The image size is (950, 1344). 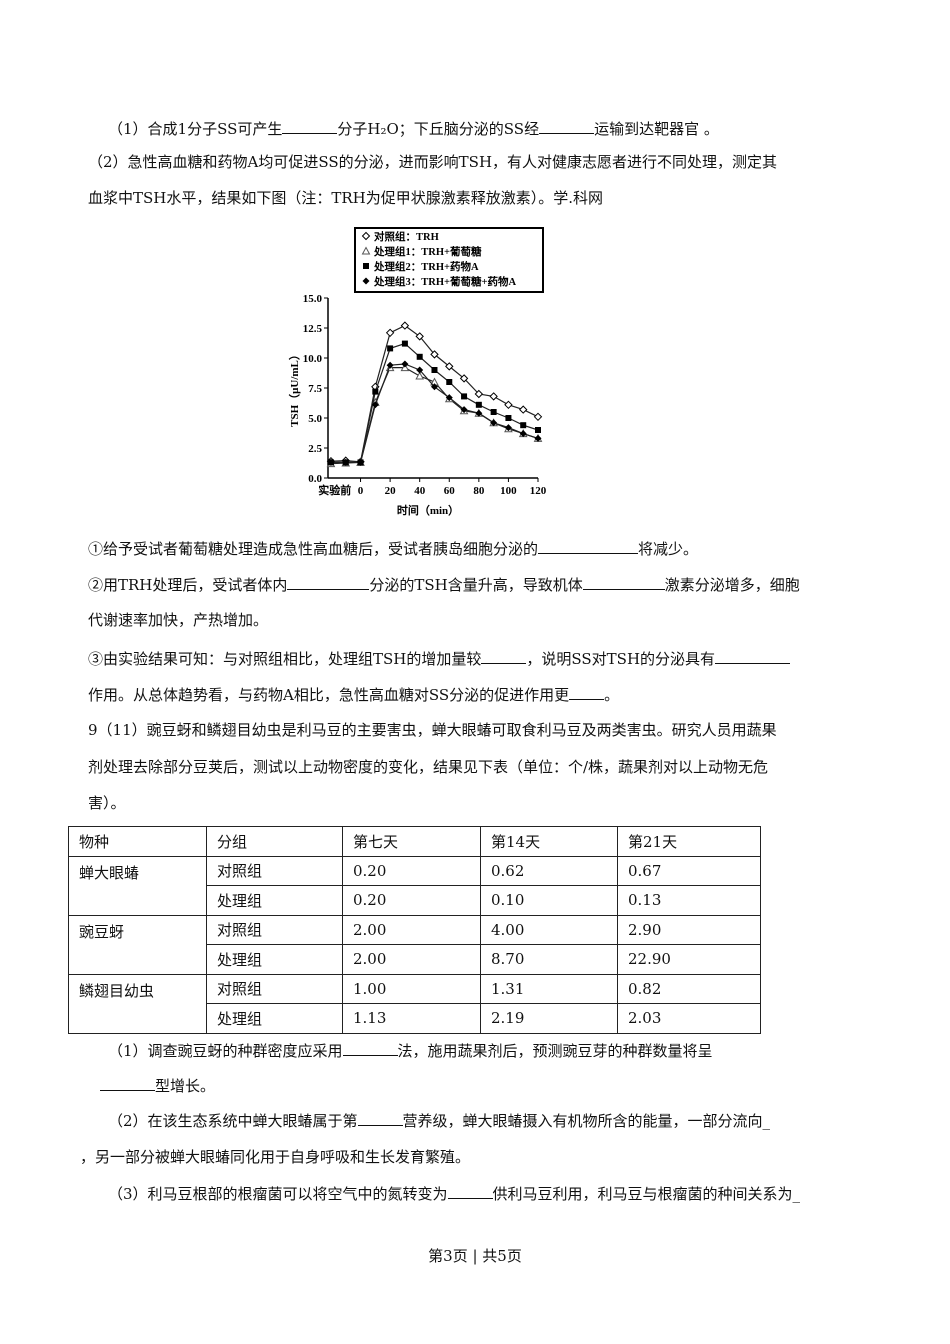 I want to click on table-row: 处理组 1.13 2.19 2.03, so click(x=415, y=1018).